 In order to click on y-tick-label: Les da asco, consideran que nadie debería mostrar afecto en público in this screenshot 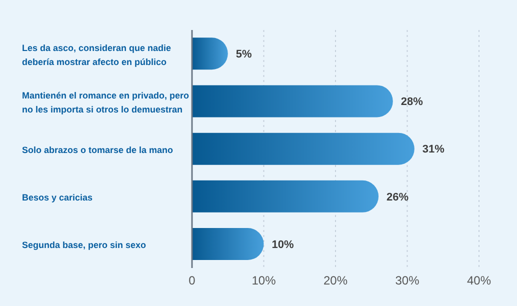, I will do `click(97, 54)`.